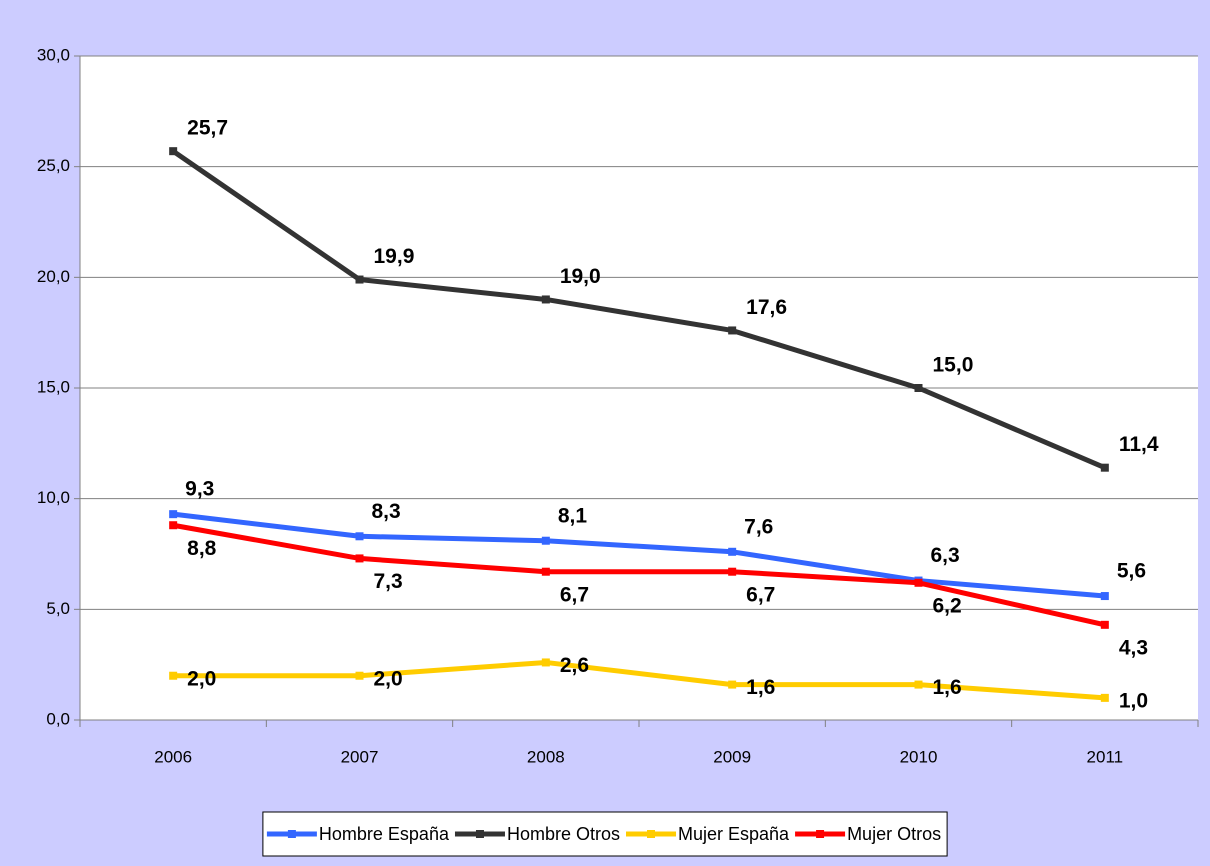 Image resolution: width=1210 pixels, height=866 pixels. Describe the element at coordinates (202, 548) in the screenshot. I see `value-label: 8,8` at that location.